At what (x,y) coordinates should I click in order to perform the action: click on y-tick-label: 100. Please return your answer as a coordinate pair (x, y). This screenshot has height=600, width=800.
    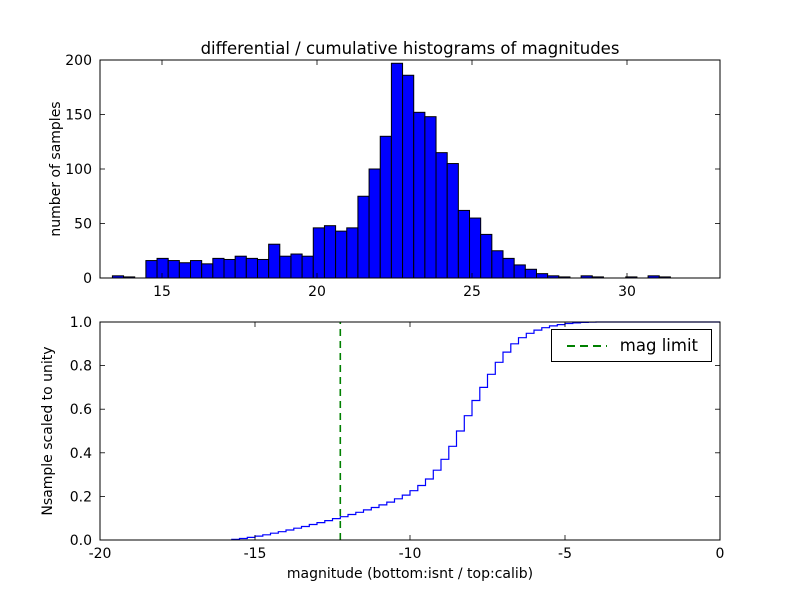
    Looking at the image, I should click on (78, 170).